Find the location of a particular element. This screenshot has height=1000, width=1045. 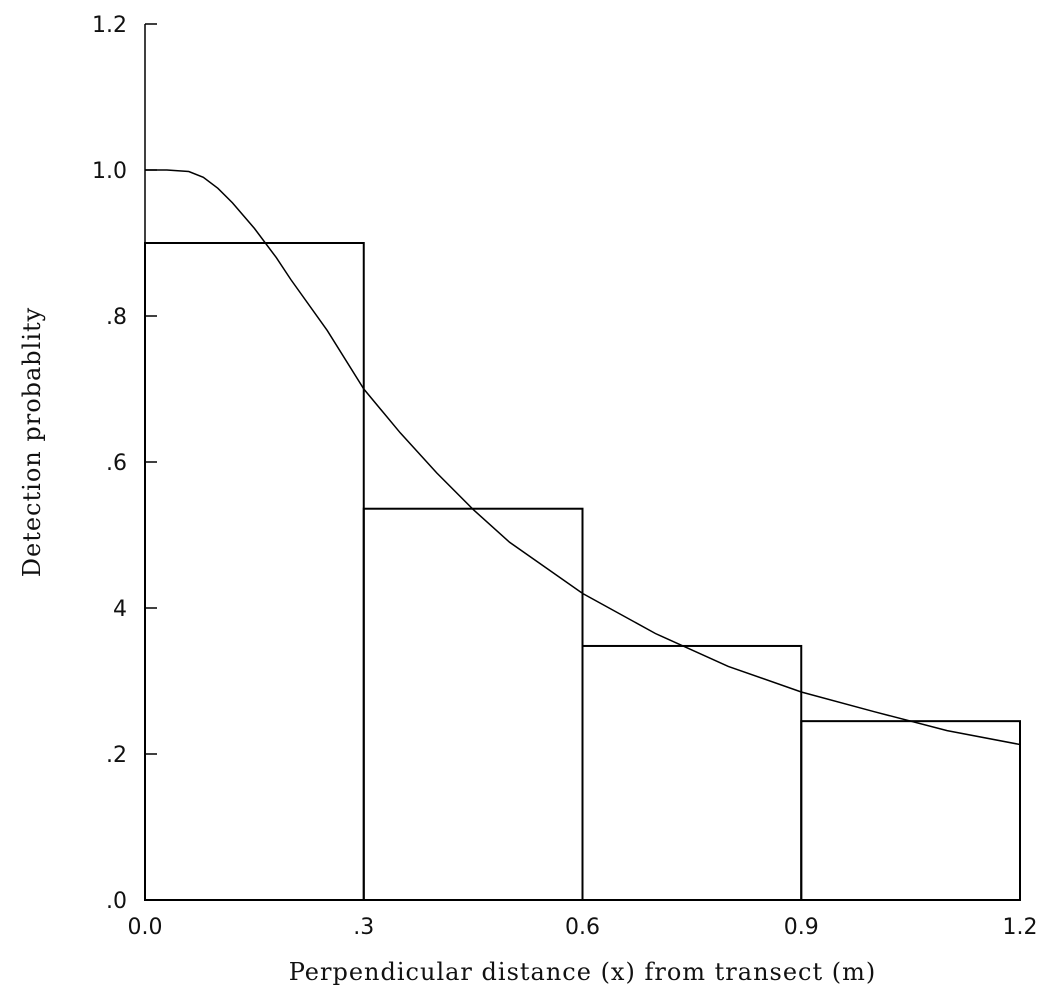

y-tick-label: 1.0 is located at coordinates (109, 171).